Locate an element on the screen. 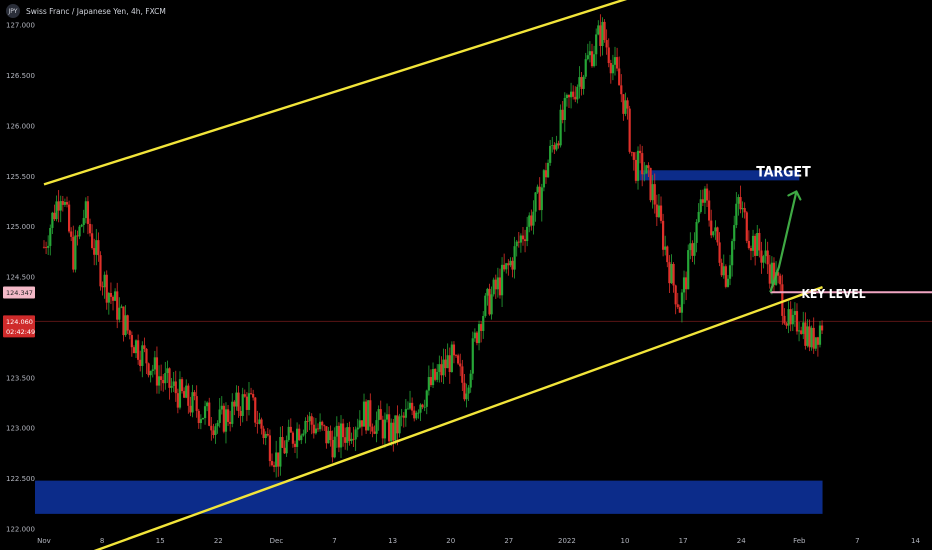  arrow-head-icon is located at coordinates (794, 195).